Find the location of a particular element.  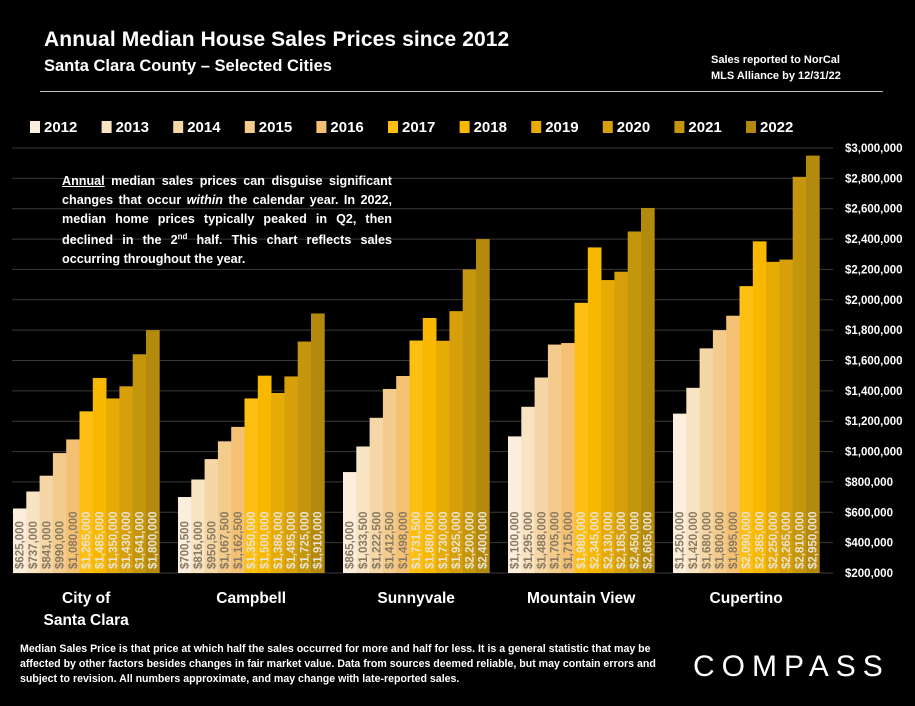

bar-value-label: $1,800,000 is located at coordinates (154, 540).